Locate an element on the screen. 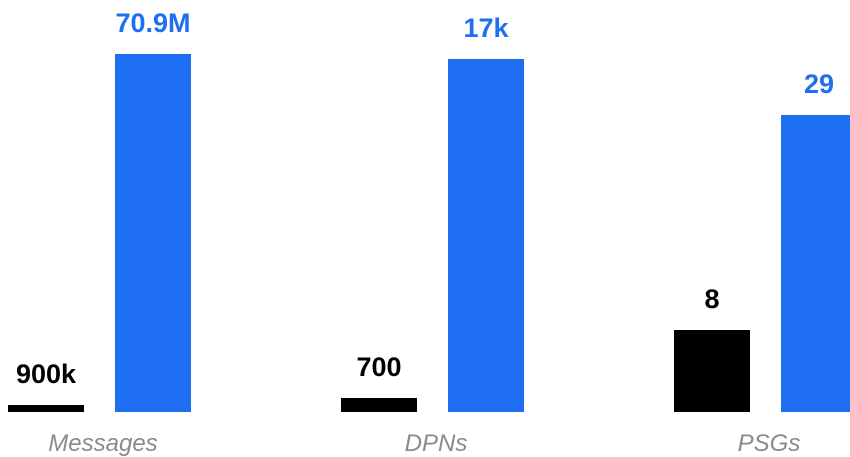 Image resolution: width=850 pixels, height=457 pixels. data-label-dpns-series-2: 17k is located at coordinates (486, 28).